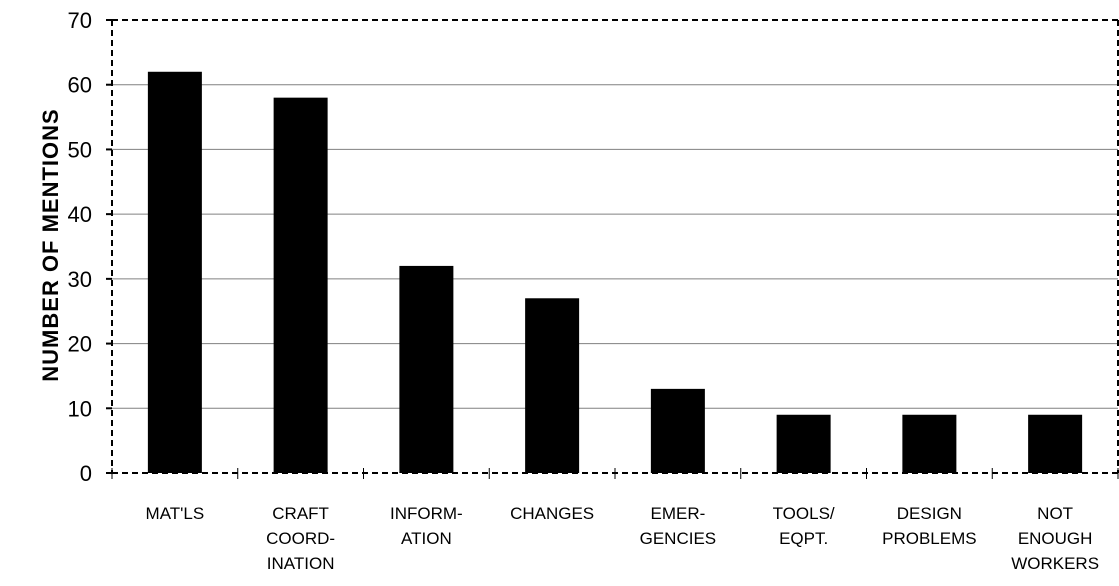  I want to click on x-tick-label-line: MAT'LS, so click(175, 513).